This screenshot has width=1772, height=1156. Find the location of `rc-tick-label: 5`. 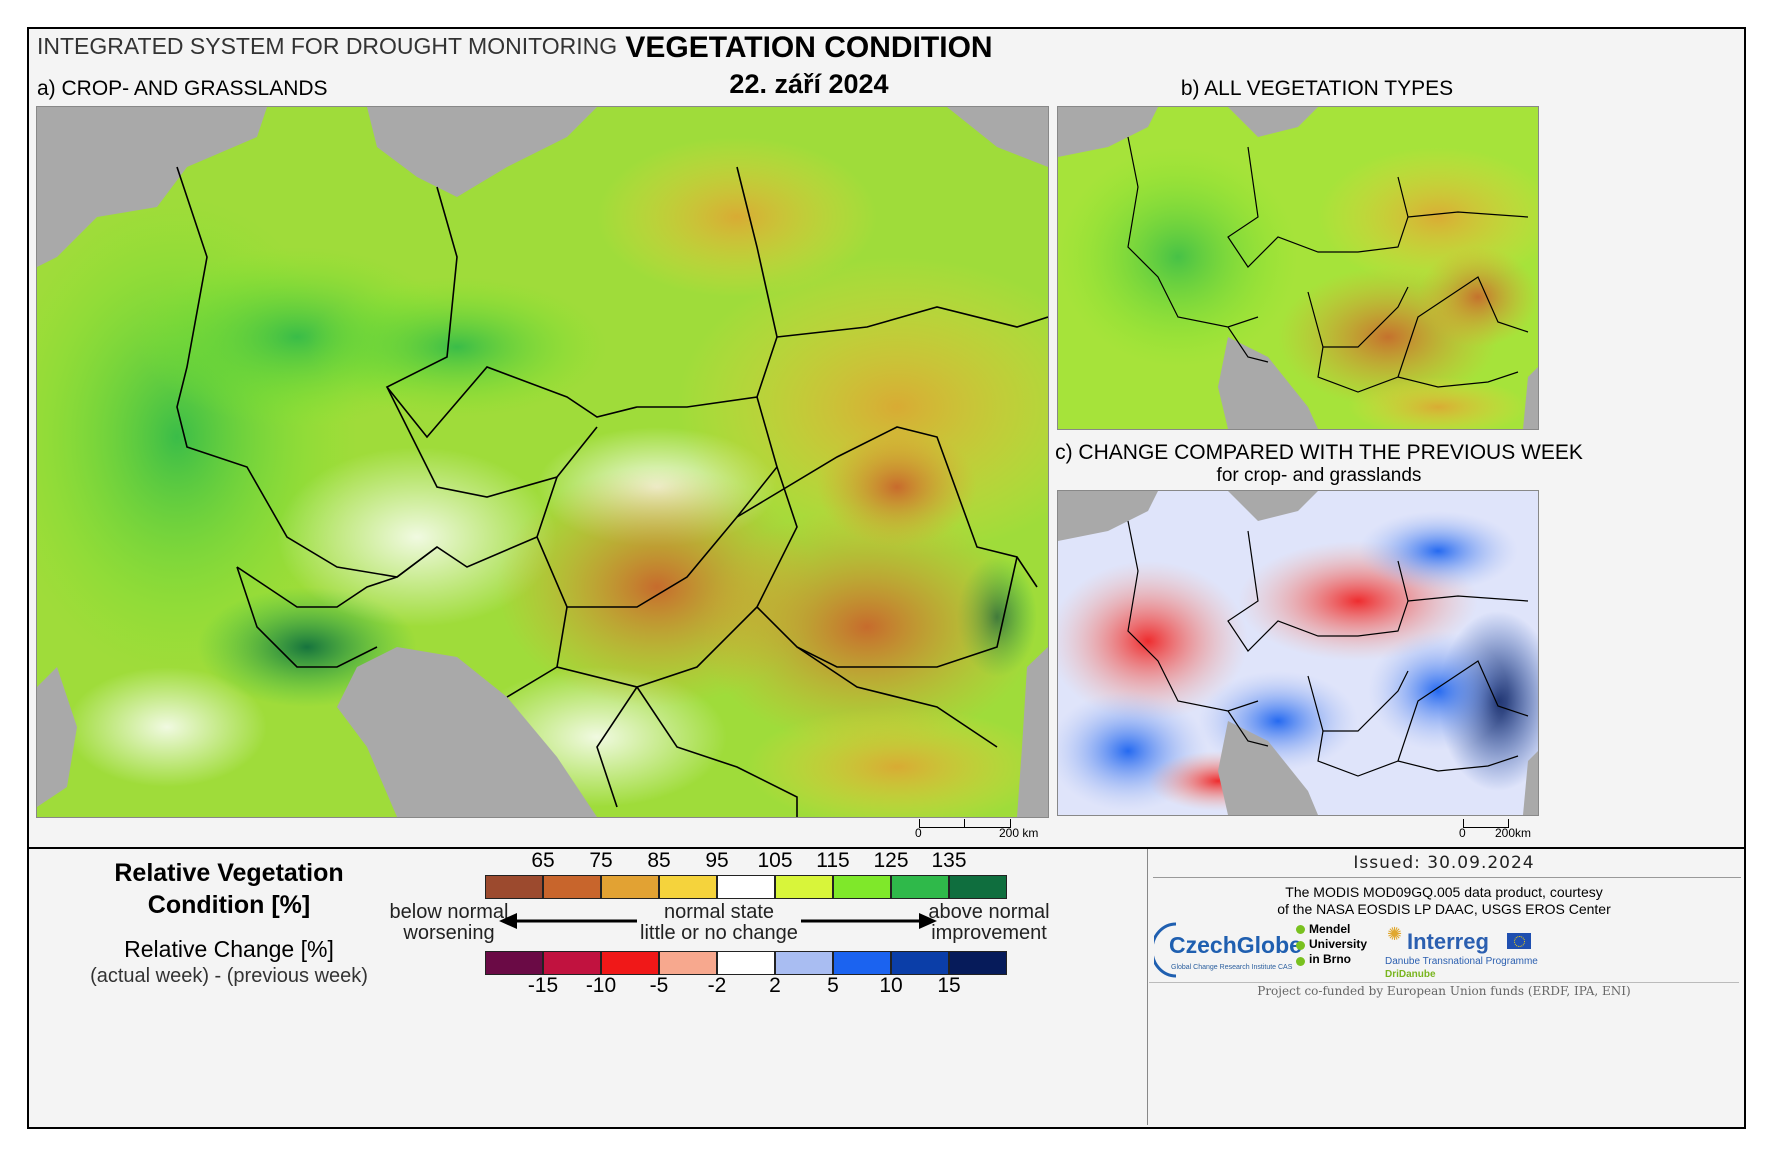

rc-tick-label: 5 is located at coordinates (833, 985).